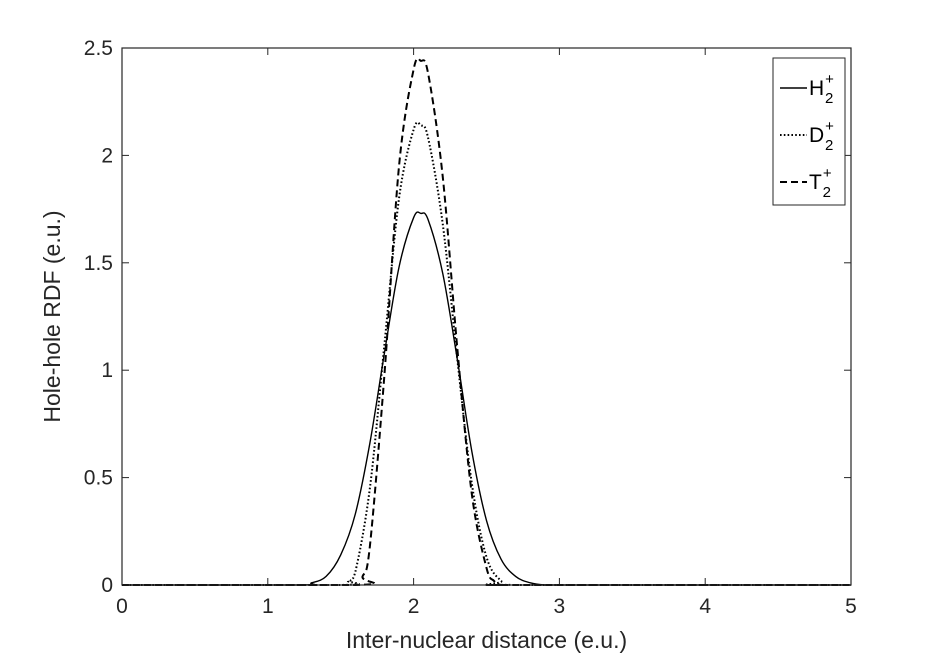  I want to click on legend: H+ 2D+ 2T+ 2, so click(809, 131).